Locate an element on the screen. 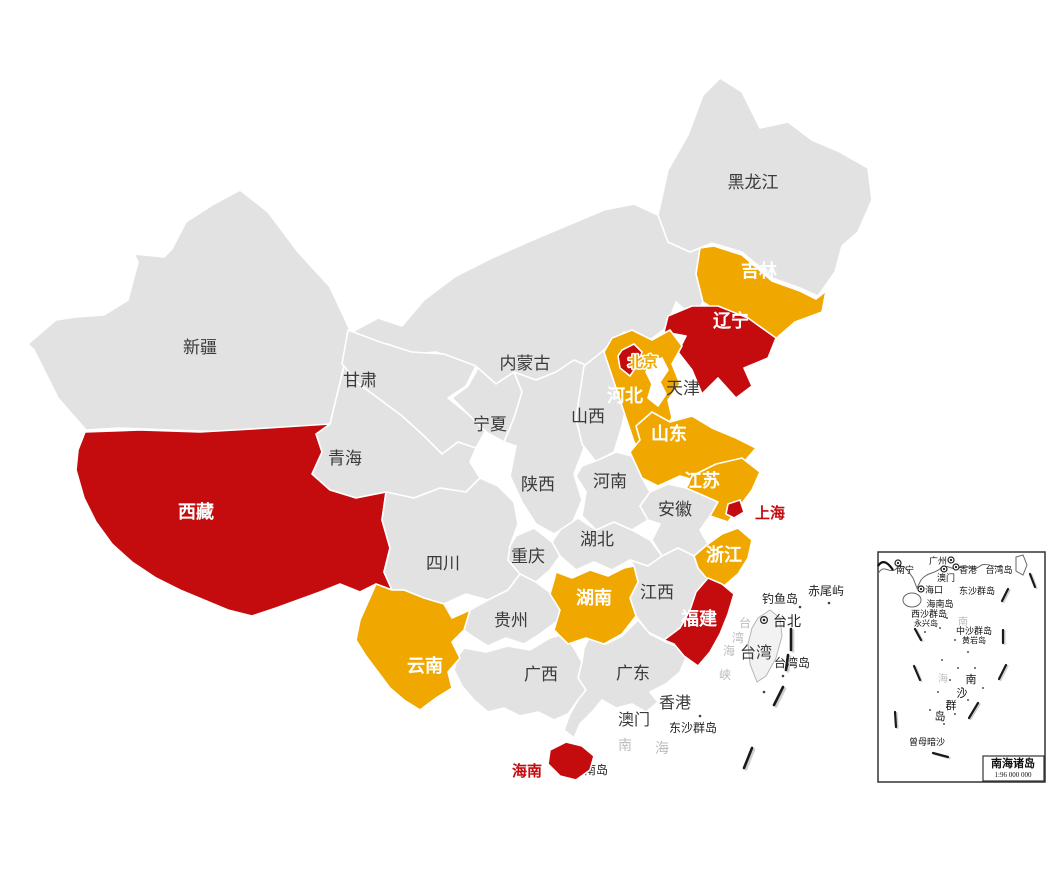 This screenshot has height=879, width=1048. inset-nansha-label: 群 is located at coordinates (951, 705).